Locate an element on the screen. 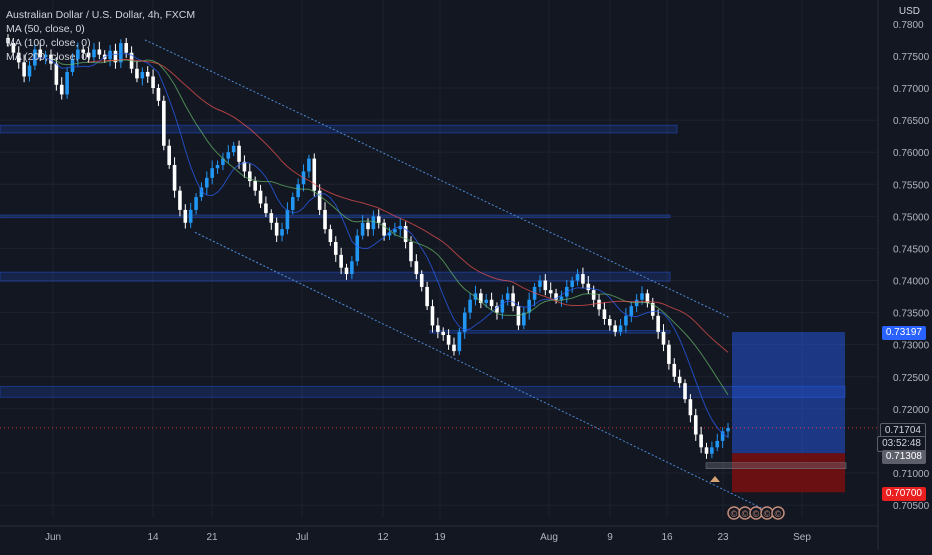  y-tick-label: 0.74500 is located at coordinates (911, 249).